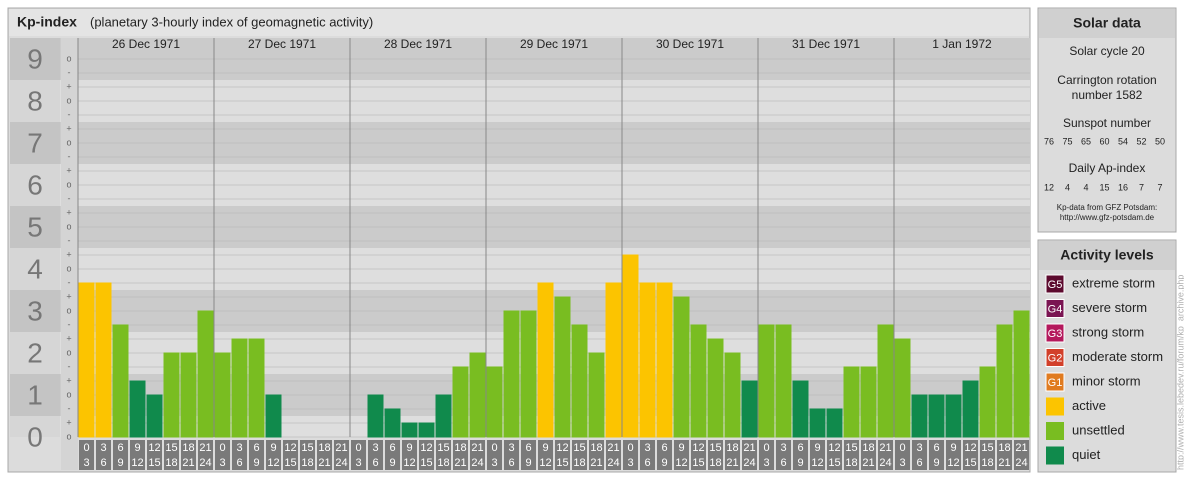 This screenshot has width=1184, height=480. What do you see at coordinates (1106, 380) in the screenshot?
I see `legend-label: minor storm` at bounding box center [1106, 380].